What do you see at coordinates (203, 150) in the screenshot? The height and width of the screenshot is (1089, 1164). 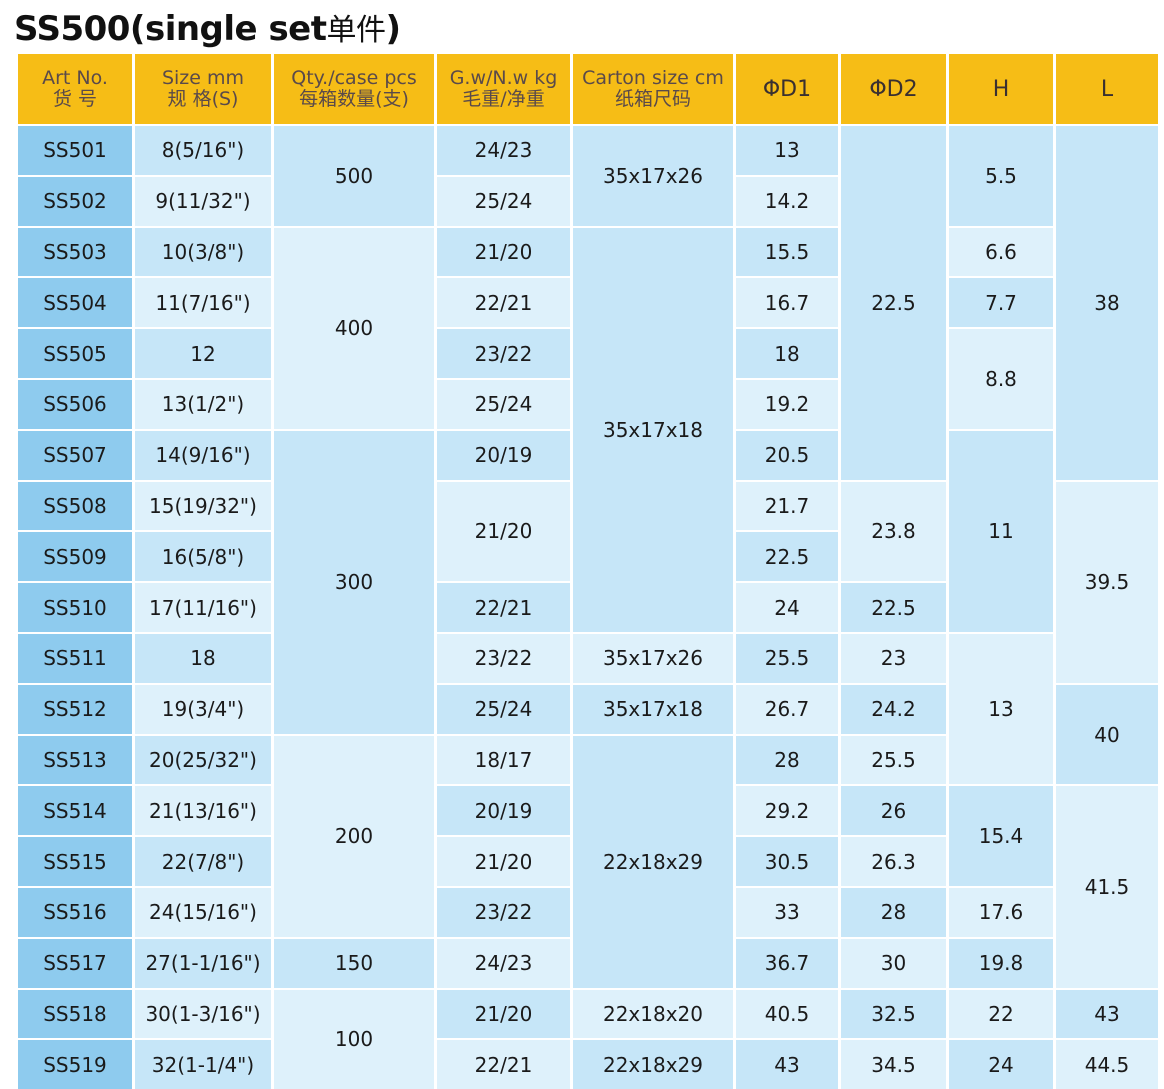 I see `size-cell: 8(5/16")` at bounding box center [203, 150].